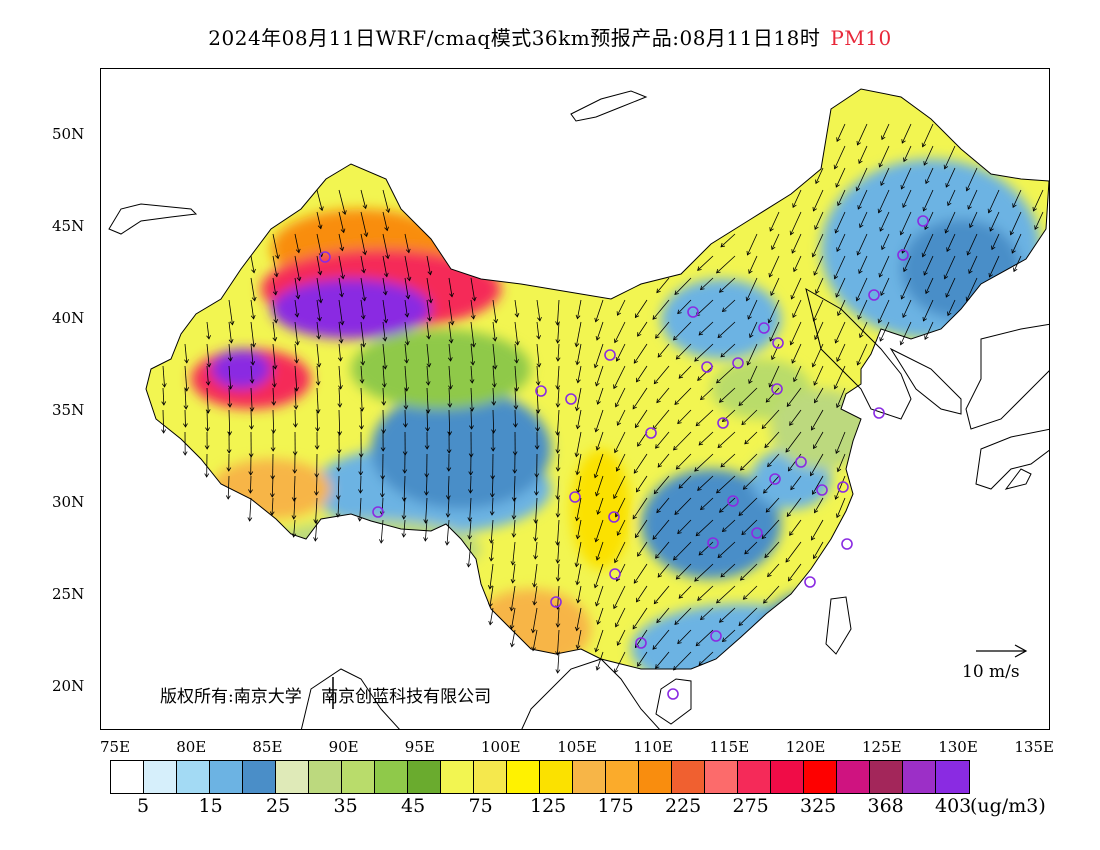 The height and width of the screenshot is (850, 1100). I want to click on latitude-label: 25N, so click(68, 594).